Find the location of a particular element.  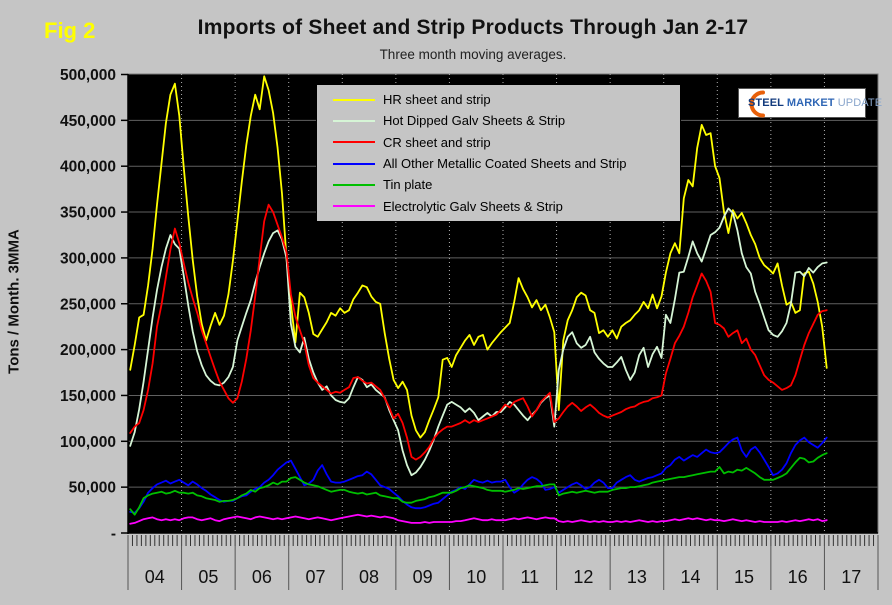

legend-label: CR sheet and strip is located at coordinates (437, 142).